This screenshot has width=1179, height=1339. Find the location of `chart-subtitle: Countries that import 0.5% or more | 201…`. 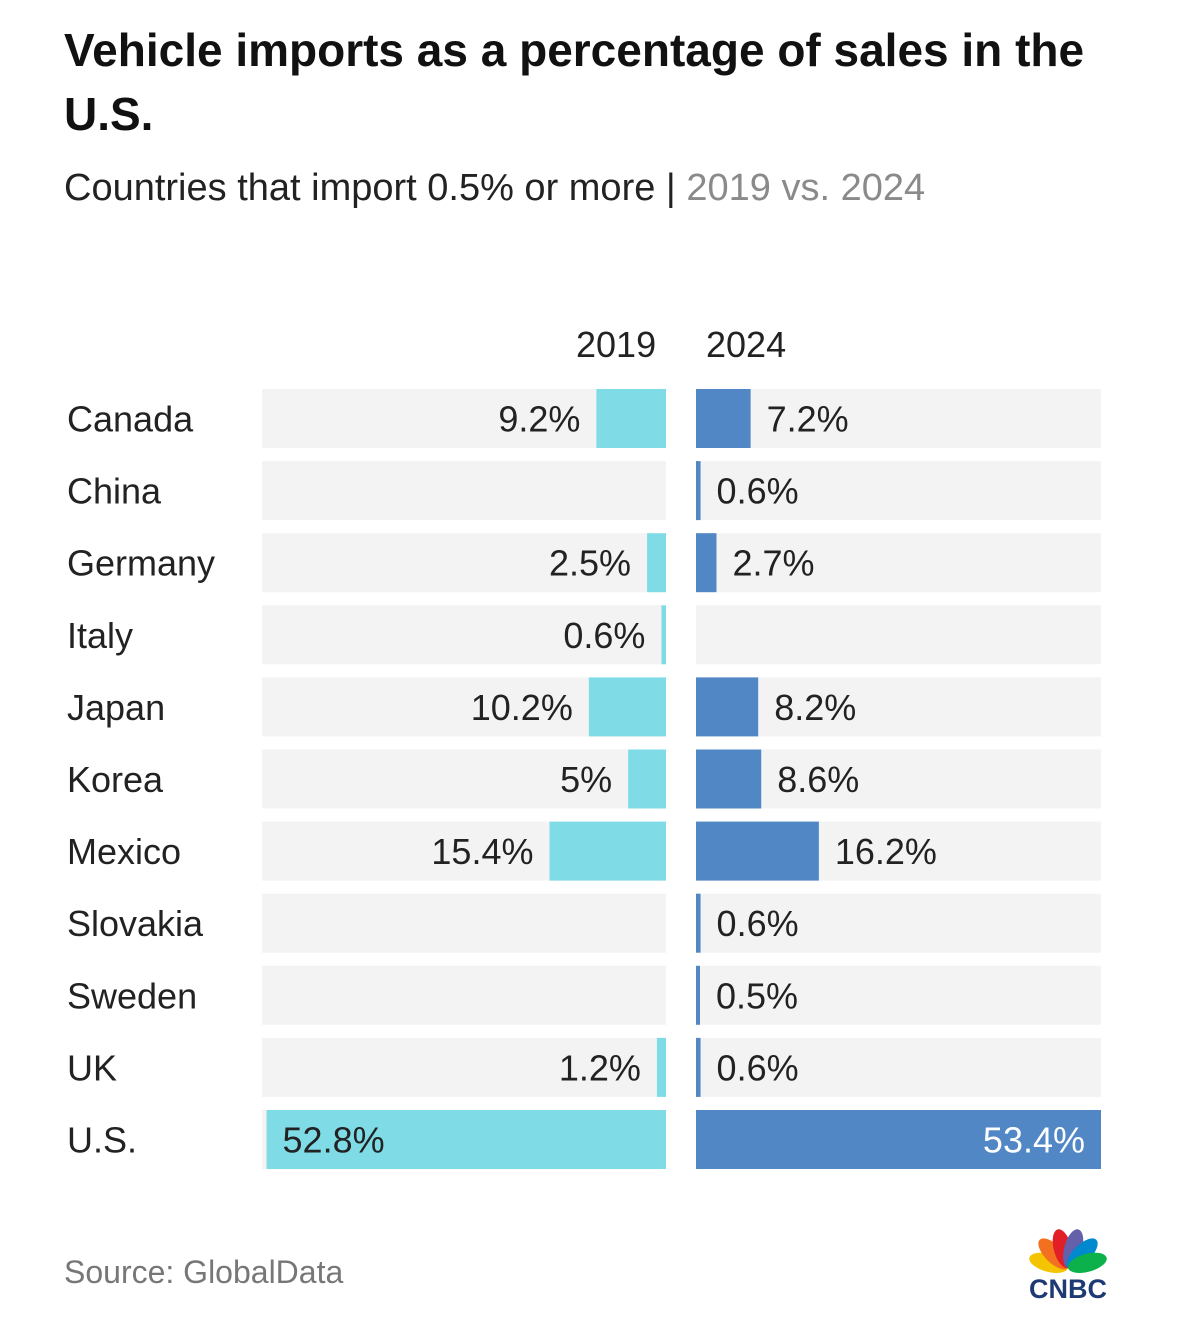

chart-subtitle: Countries that import 0.5% or more | 201… is located at coordinates (554, 188).